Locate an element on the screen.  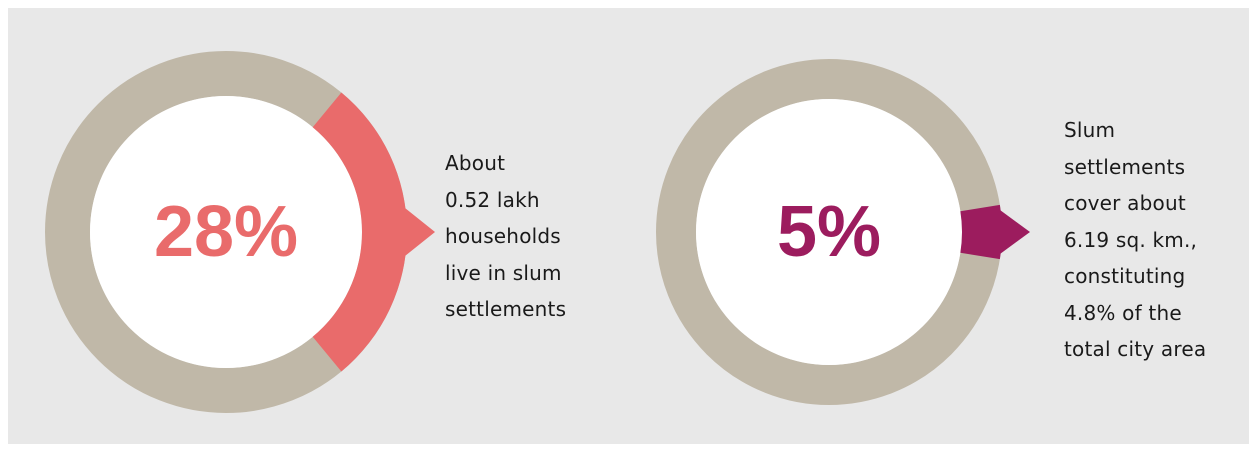
description-line: 0.52 lakh is located at coordinates (492, 199).